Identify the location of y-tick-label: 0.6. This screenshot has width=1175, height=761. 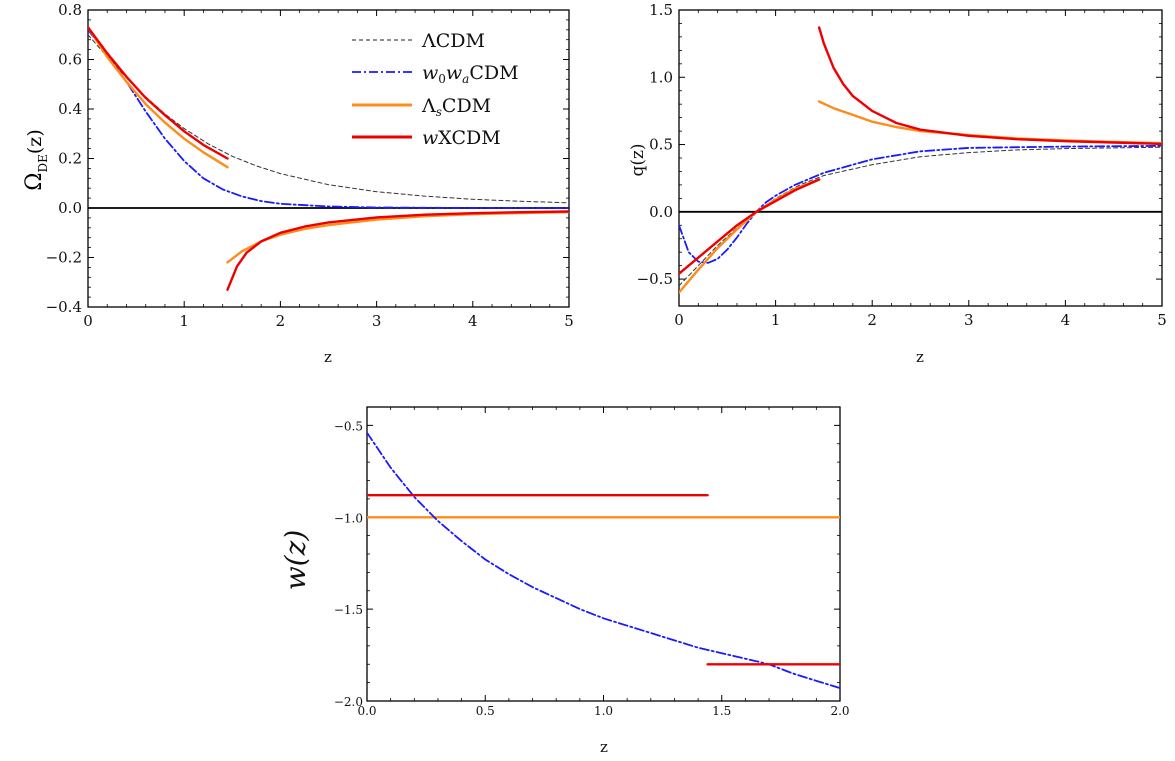
(70, 60).